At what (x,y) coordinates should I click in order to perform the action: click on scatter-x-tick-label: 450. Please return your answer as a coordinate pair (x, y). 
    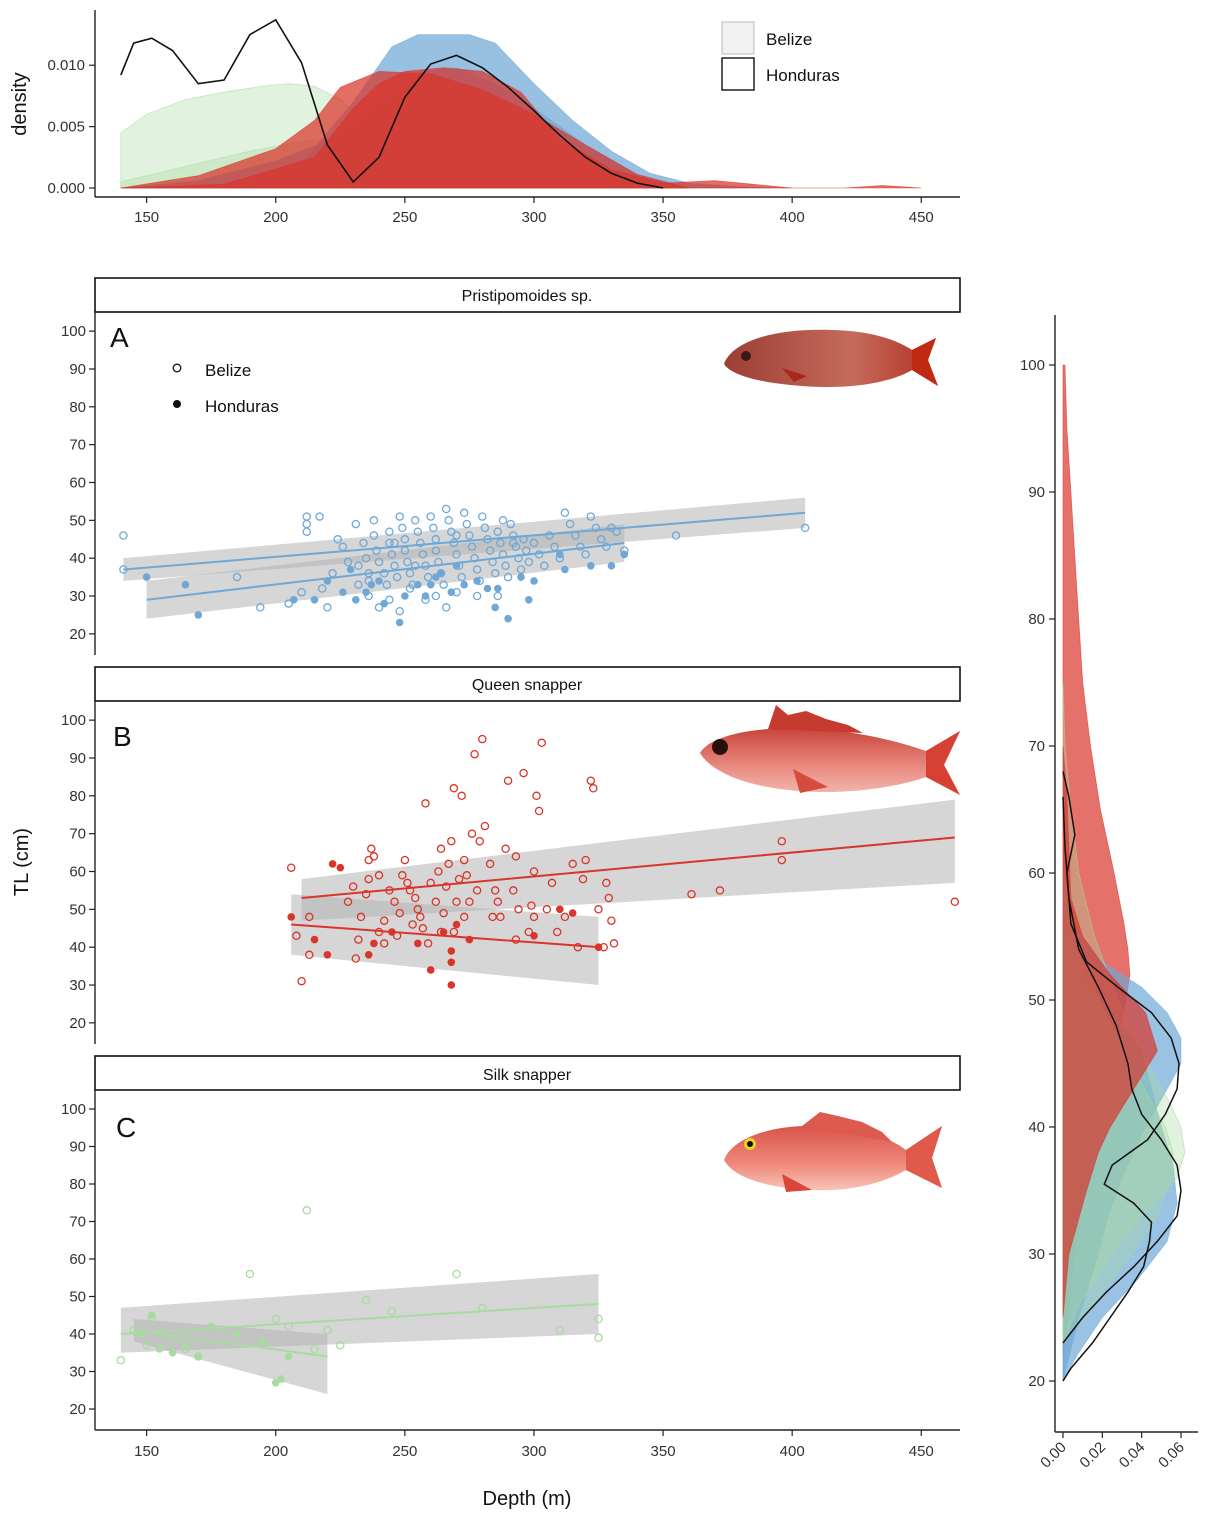
    Looking at the image, I should click on (921, 1451).